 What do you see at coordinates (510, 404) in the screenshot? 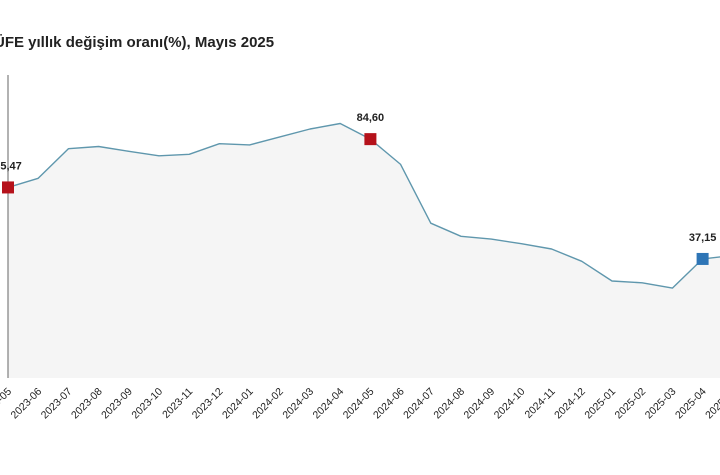
I see `x-tick-label-2024-10: 2024-10` at bounding box center [510, 404].